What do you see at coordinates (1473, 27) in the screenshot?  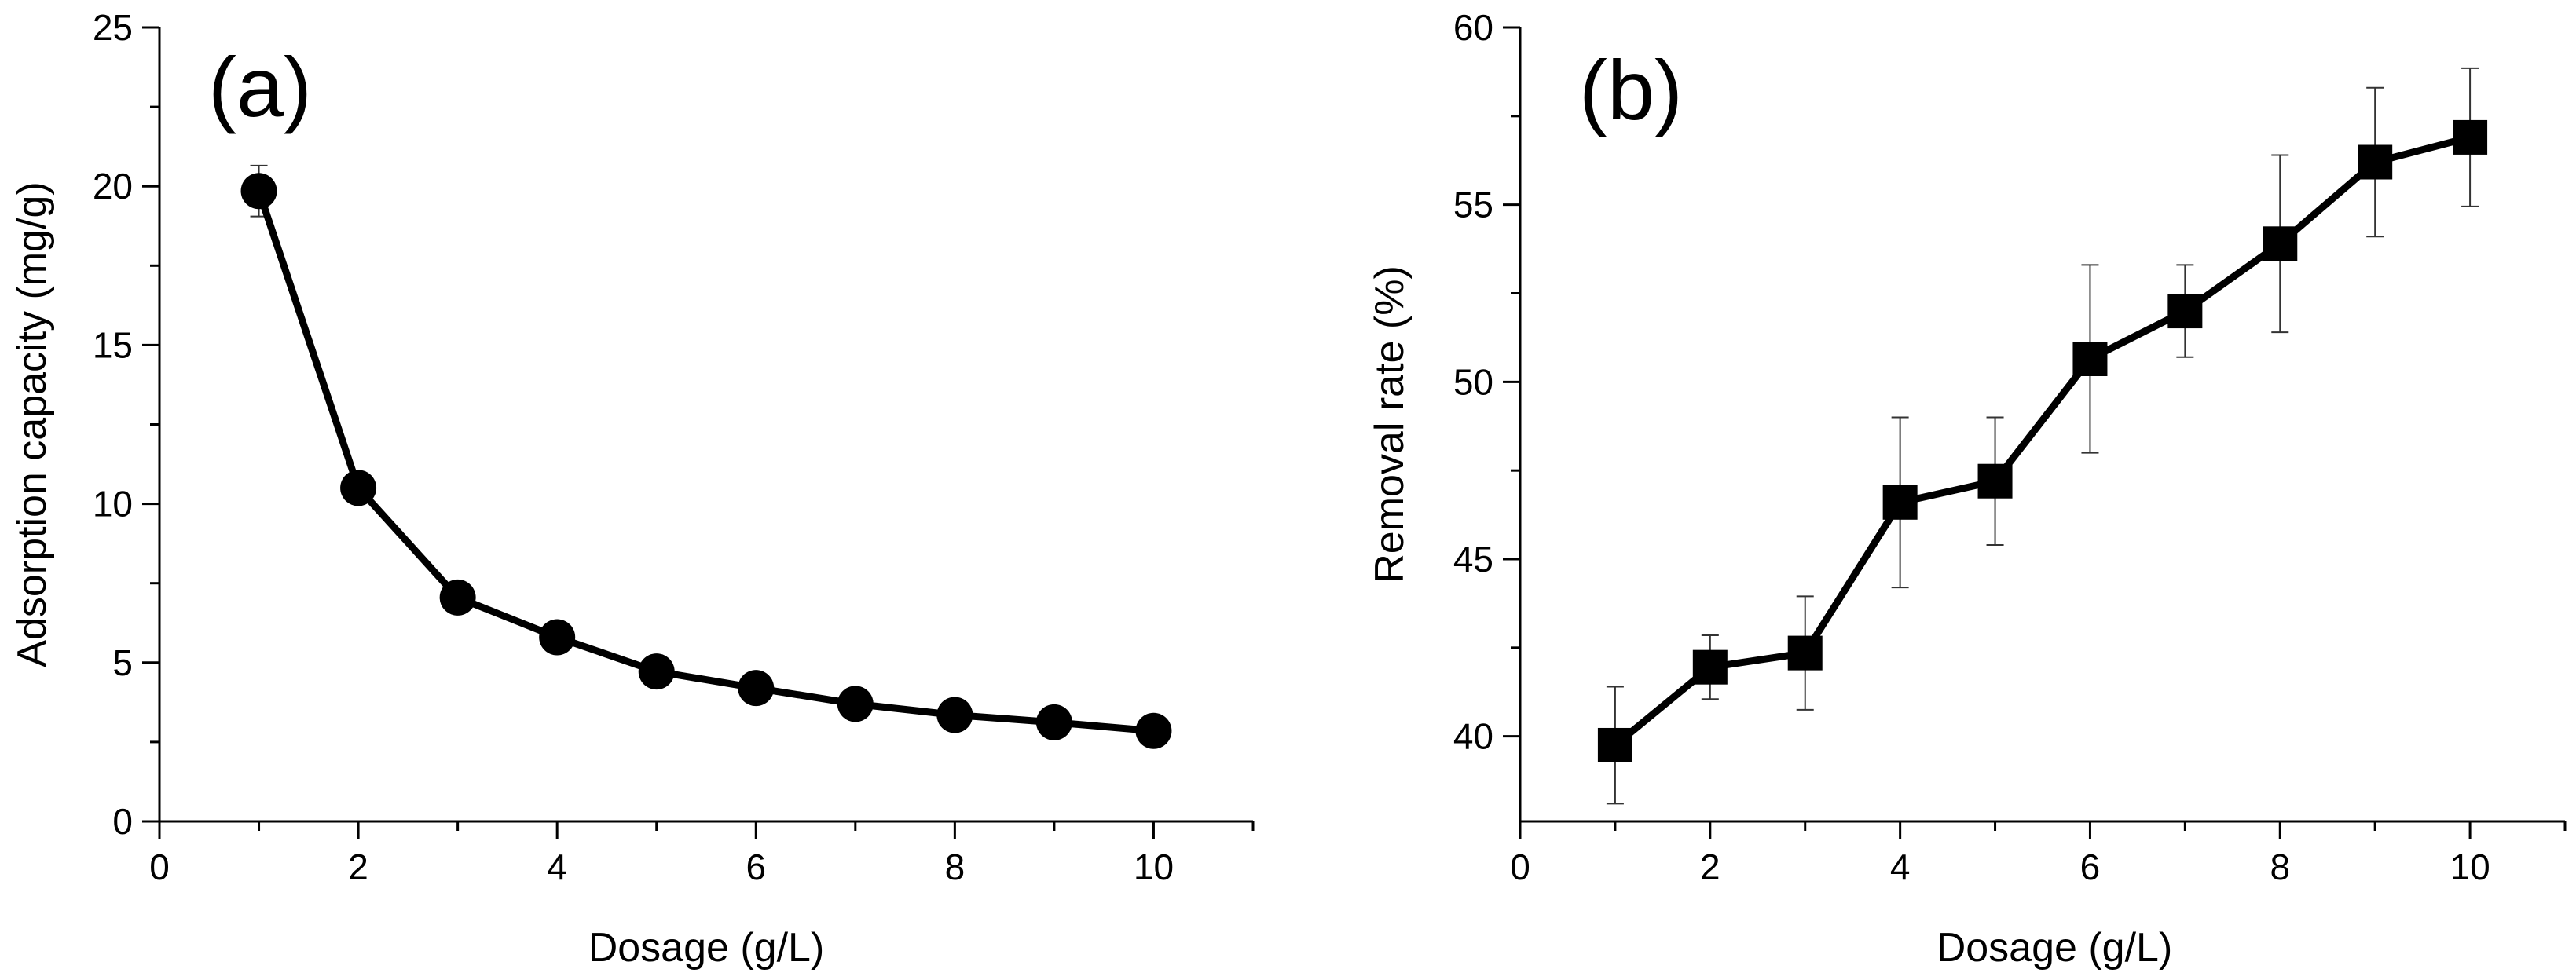 I see `y-tick-label: 60` at bounding box center [1473, 27].